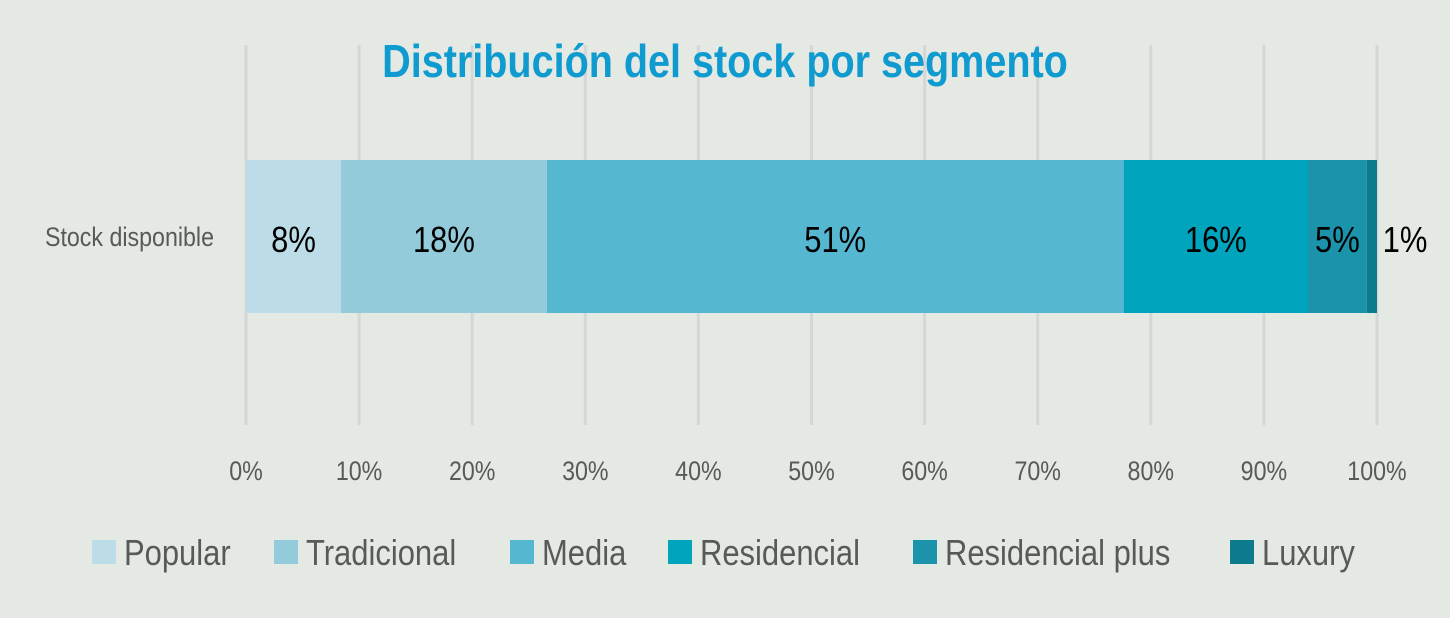  I want to click on x-tick-label: 60%, so click(924, 471).